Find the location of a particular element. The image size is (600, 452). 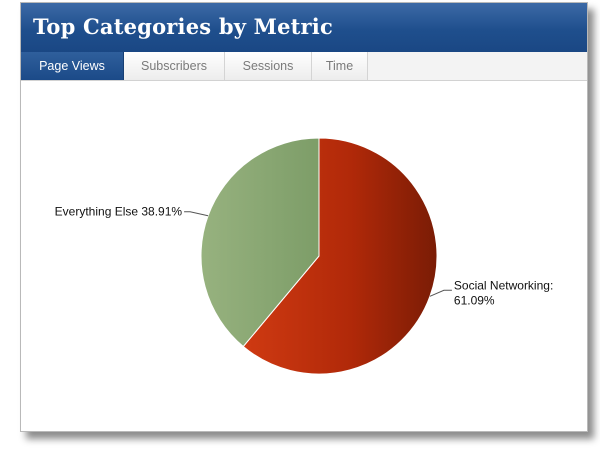

label-social-networking: Social Networking: is located at coordinates (503, 285).